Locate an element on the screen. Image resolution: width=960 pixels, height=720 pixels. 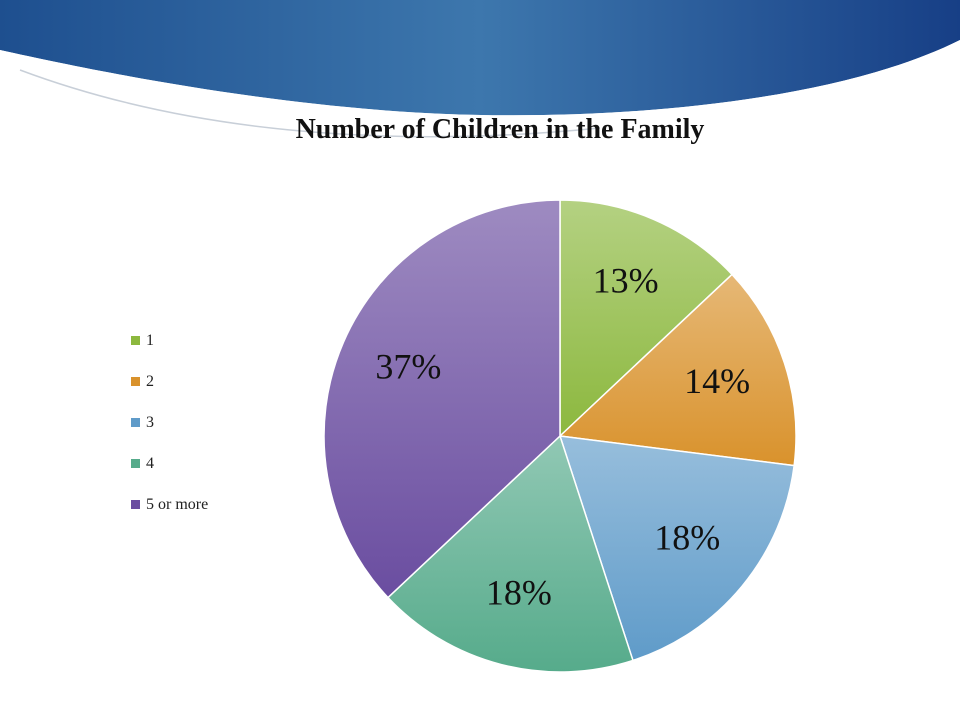
legend-item-3: 3 is located at coordinates (169, 422).